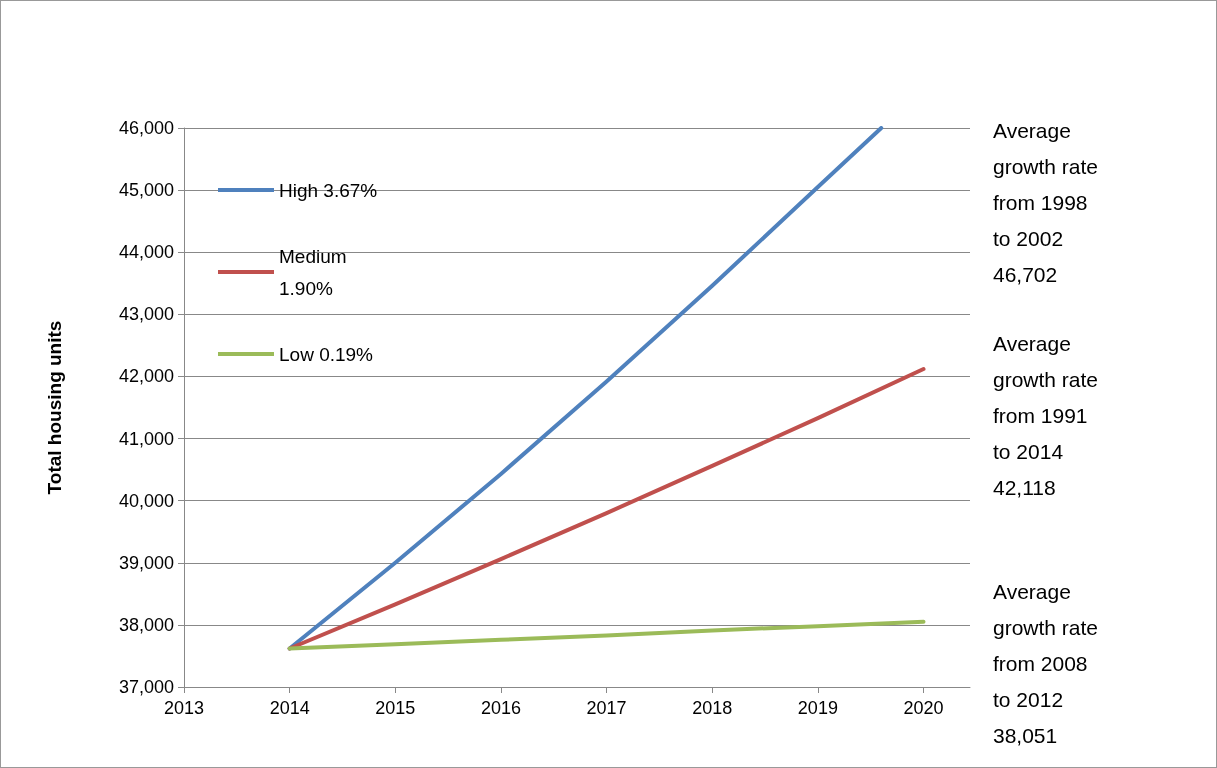 The image size is (1217, 768). Describe the element at coordinates (328, 190) in the screenshot. I see `legend-label: High 3.67%` at that location.